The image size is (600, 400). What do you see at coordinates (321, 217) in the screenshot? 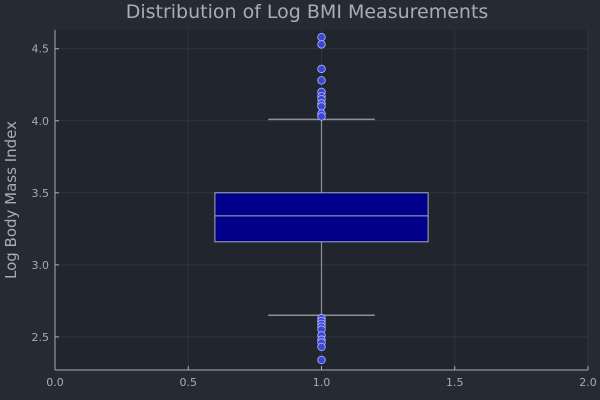
I see `interquartile-box` at bounding box center [321, 217].